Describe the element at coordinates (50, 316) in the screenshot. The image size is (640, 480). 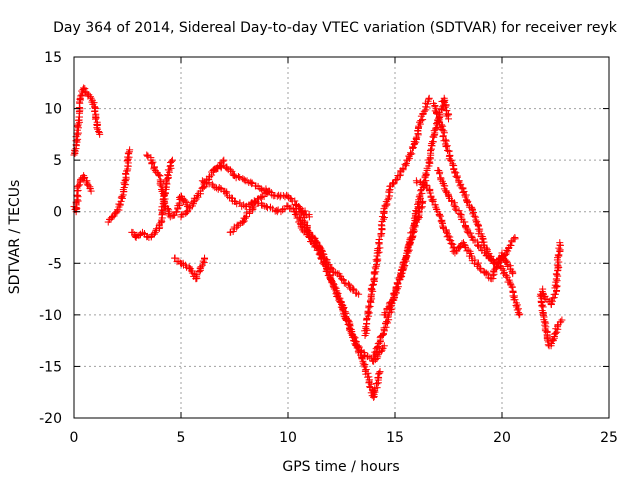
I see `y-tick-label: -10` at that location.